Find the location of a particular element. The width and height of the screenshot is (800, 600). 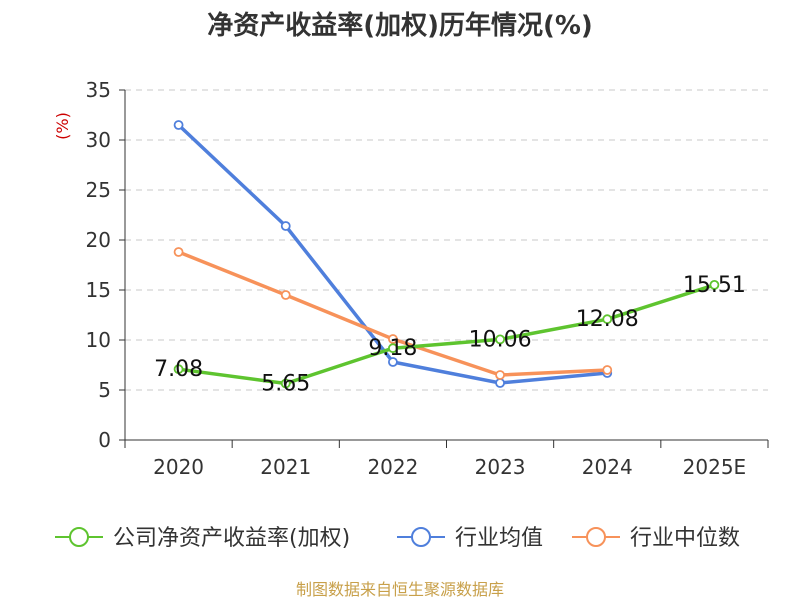

data-label-2021: 5.65 is located at coordinates (285, 384).